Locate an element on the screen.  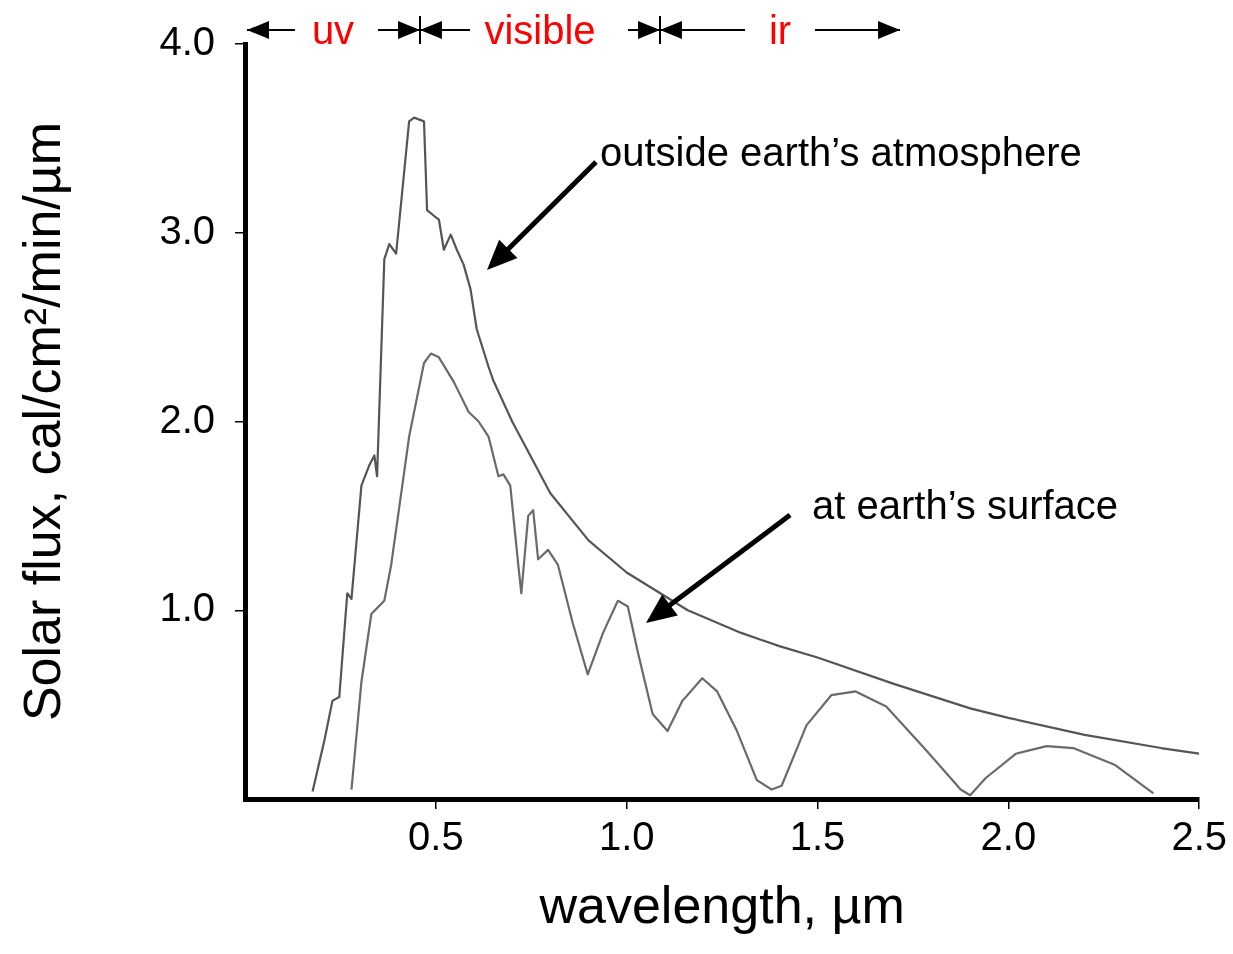
x-tick-label: 0.5 is located at coordinates (436, 836).